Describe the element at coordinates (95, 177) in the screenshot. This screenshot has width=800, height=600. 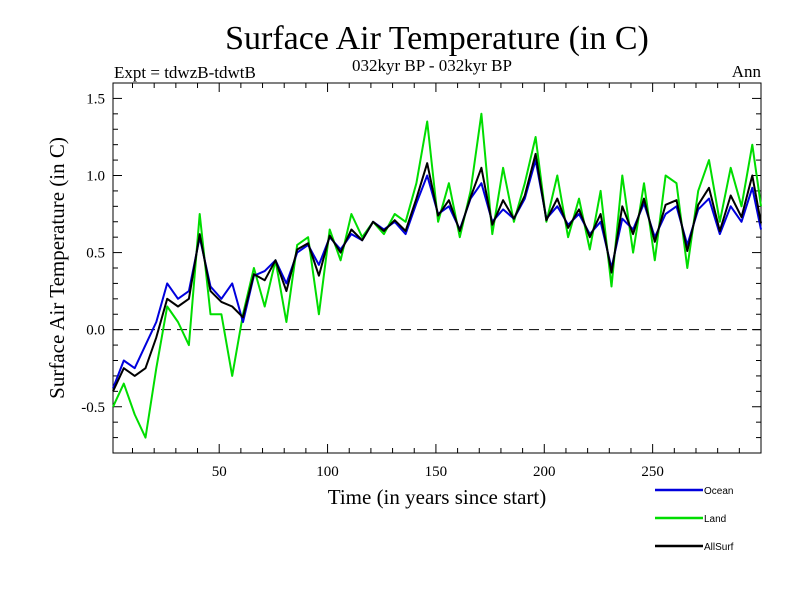
I see `y-tick-label: 1.0` at that location.